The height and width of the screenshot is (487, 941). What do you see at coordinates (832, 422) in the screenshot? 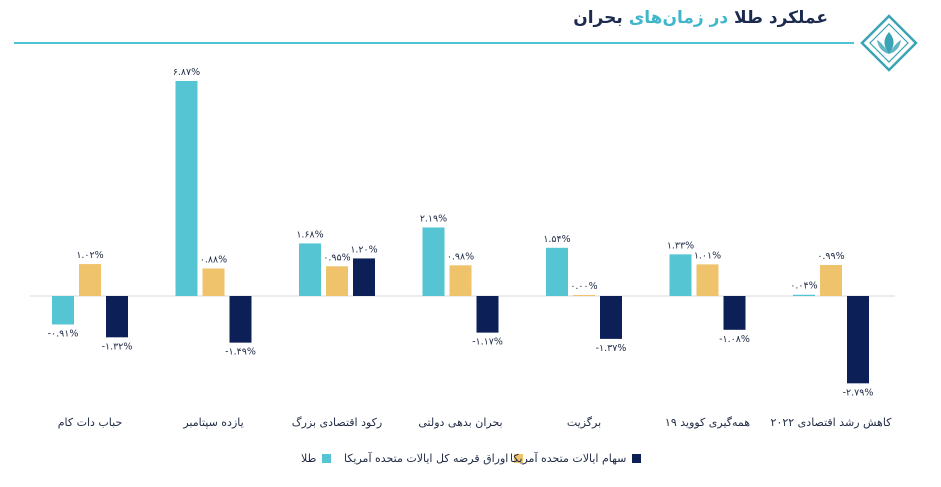
I see `category-label-6: کاهش رشد اقتصادی ۲۰۲۲` at bounding box center [832, 422].